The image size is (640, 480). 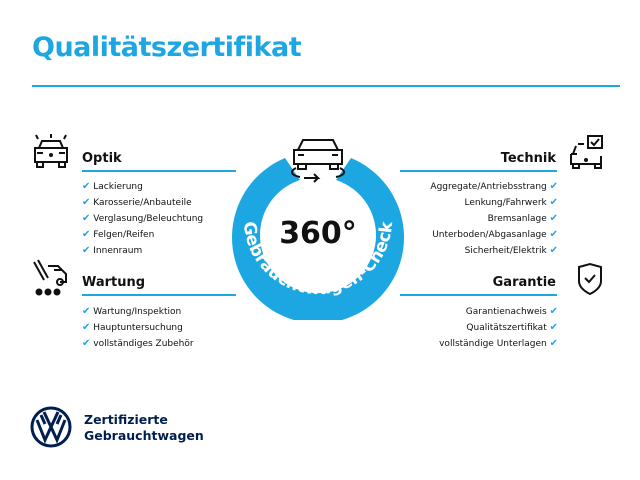 What do you see at coordinates (137, 202) in the screenshot?
I see `list-item: ✔ Karosserie/Anbauteile` at bounding box center [137, 202].